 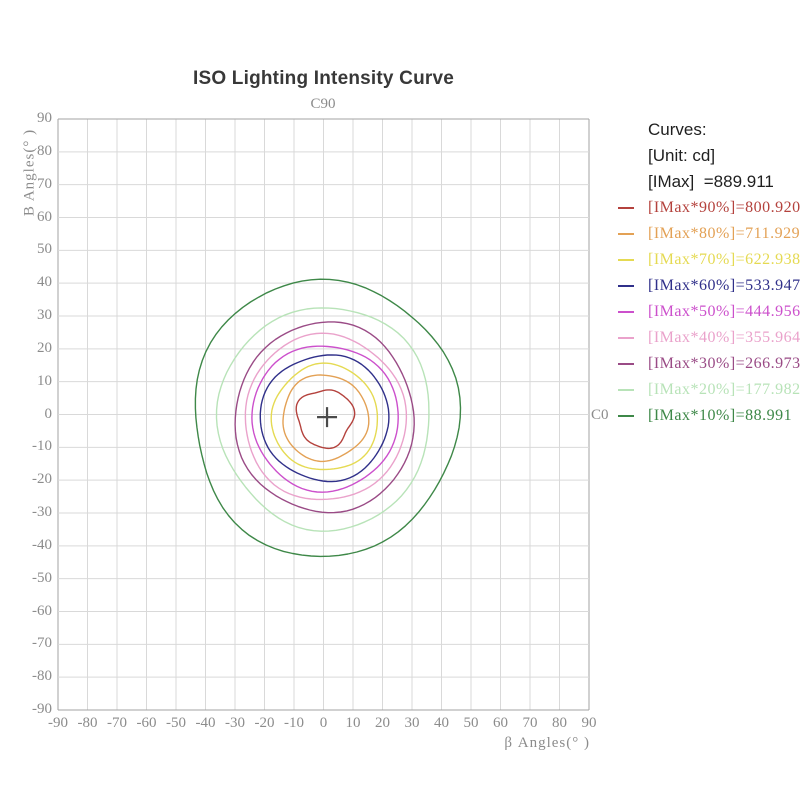 What do you see at coordinates (724, 285) in the screenshot?
I see `legend-entry-label: [IMax*60%]=533.947` at bounding box center [724, 285].